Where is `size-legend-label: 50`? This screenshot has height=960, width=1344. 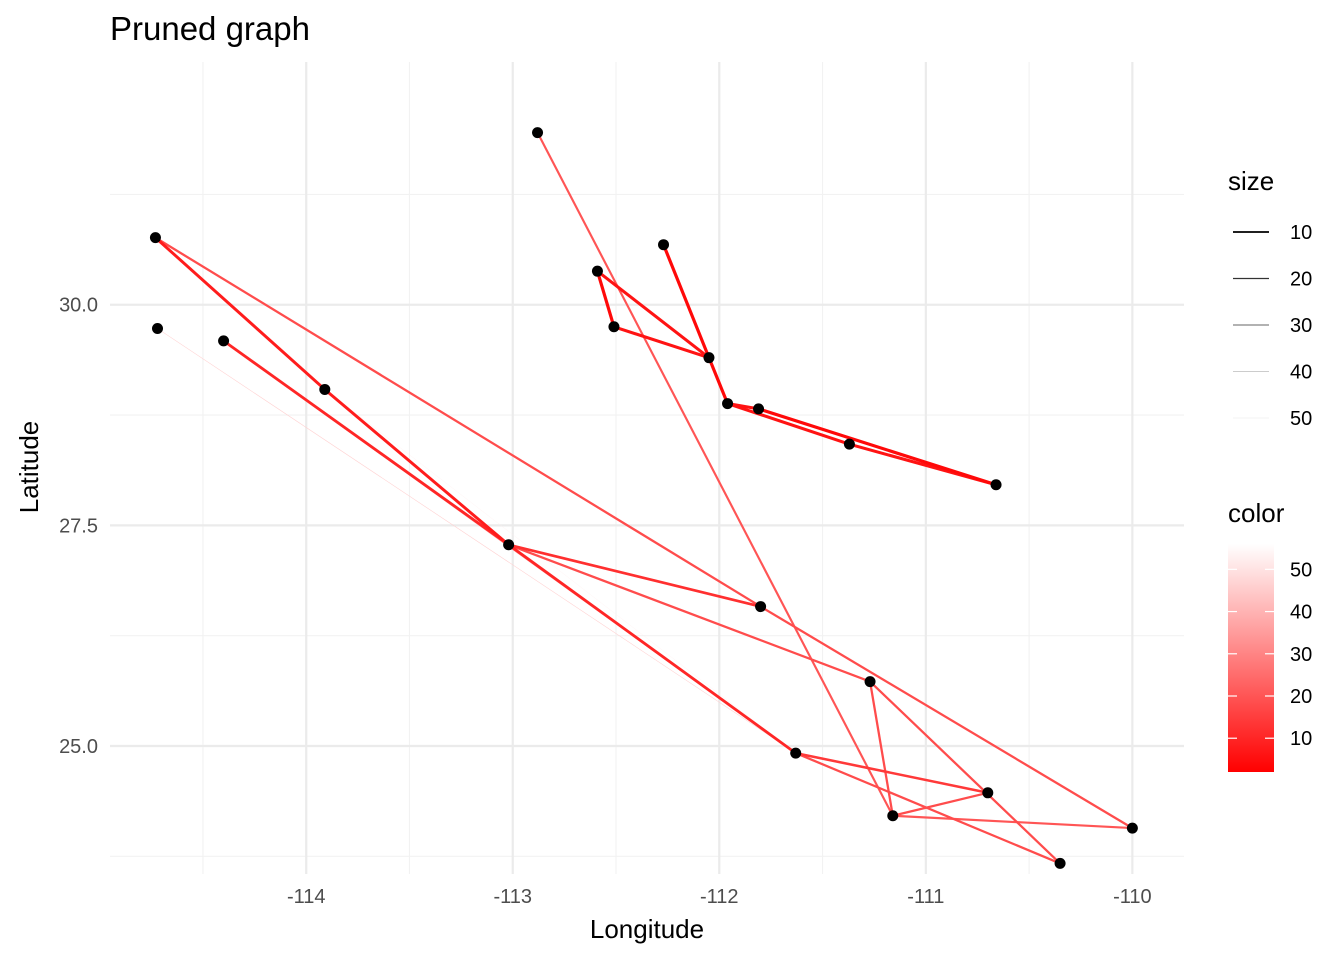
size-legend-label: 50 is located at coordinates (1301, 419).